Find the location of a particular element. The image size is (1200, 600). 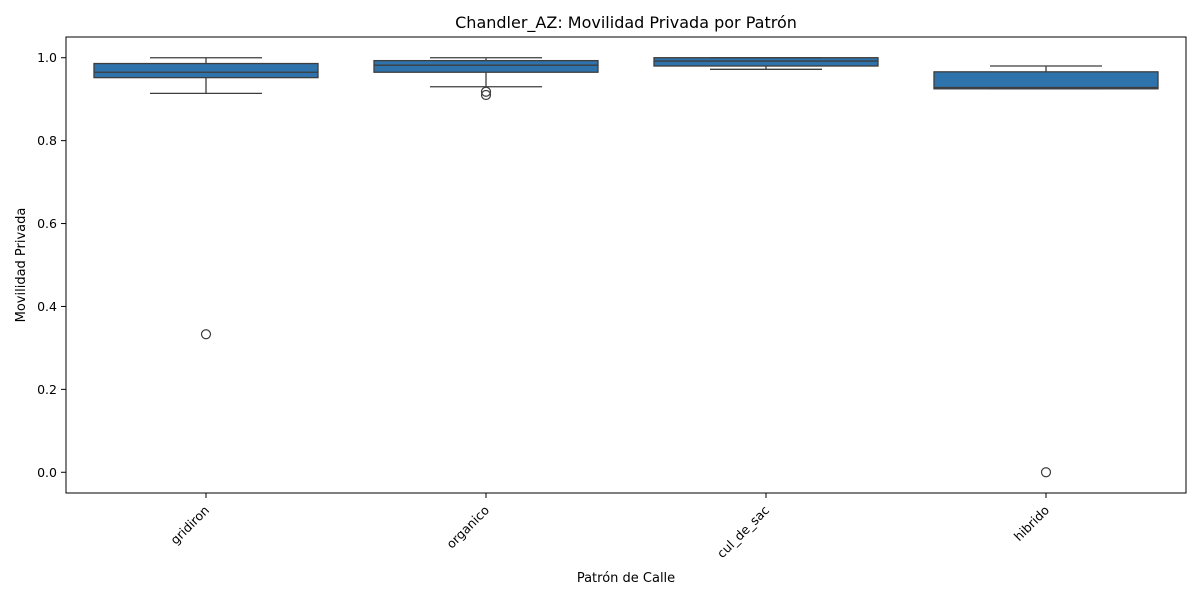

x-tick-label: hibrido is located at coordinates (1031, 523).